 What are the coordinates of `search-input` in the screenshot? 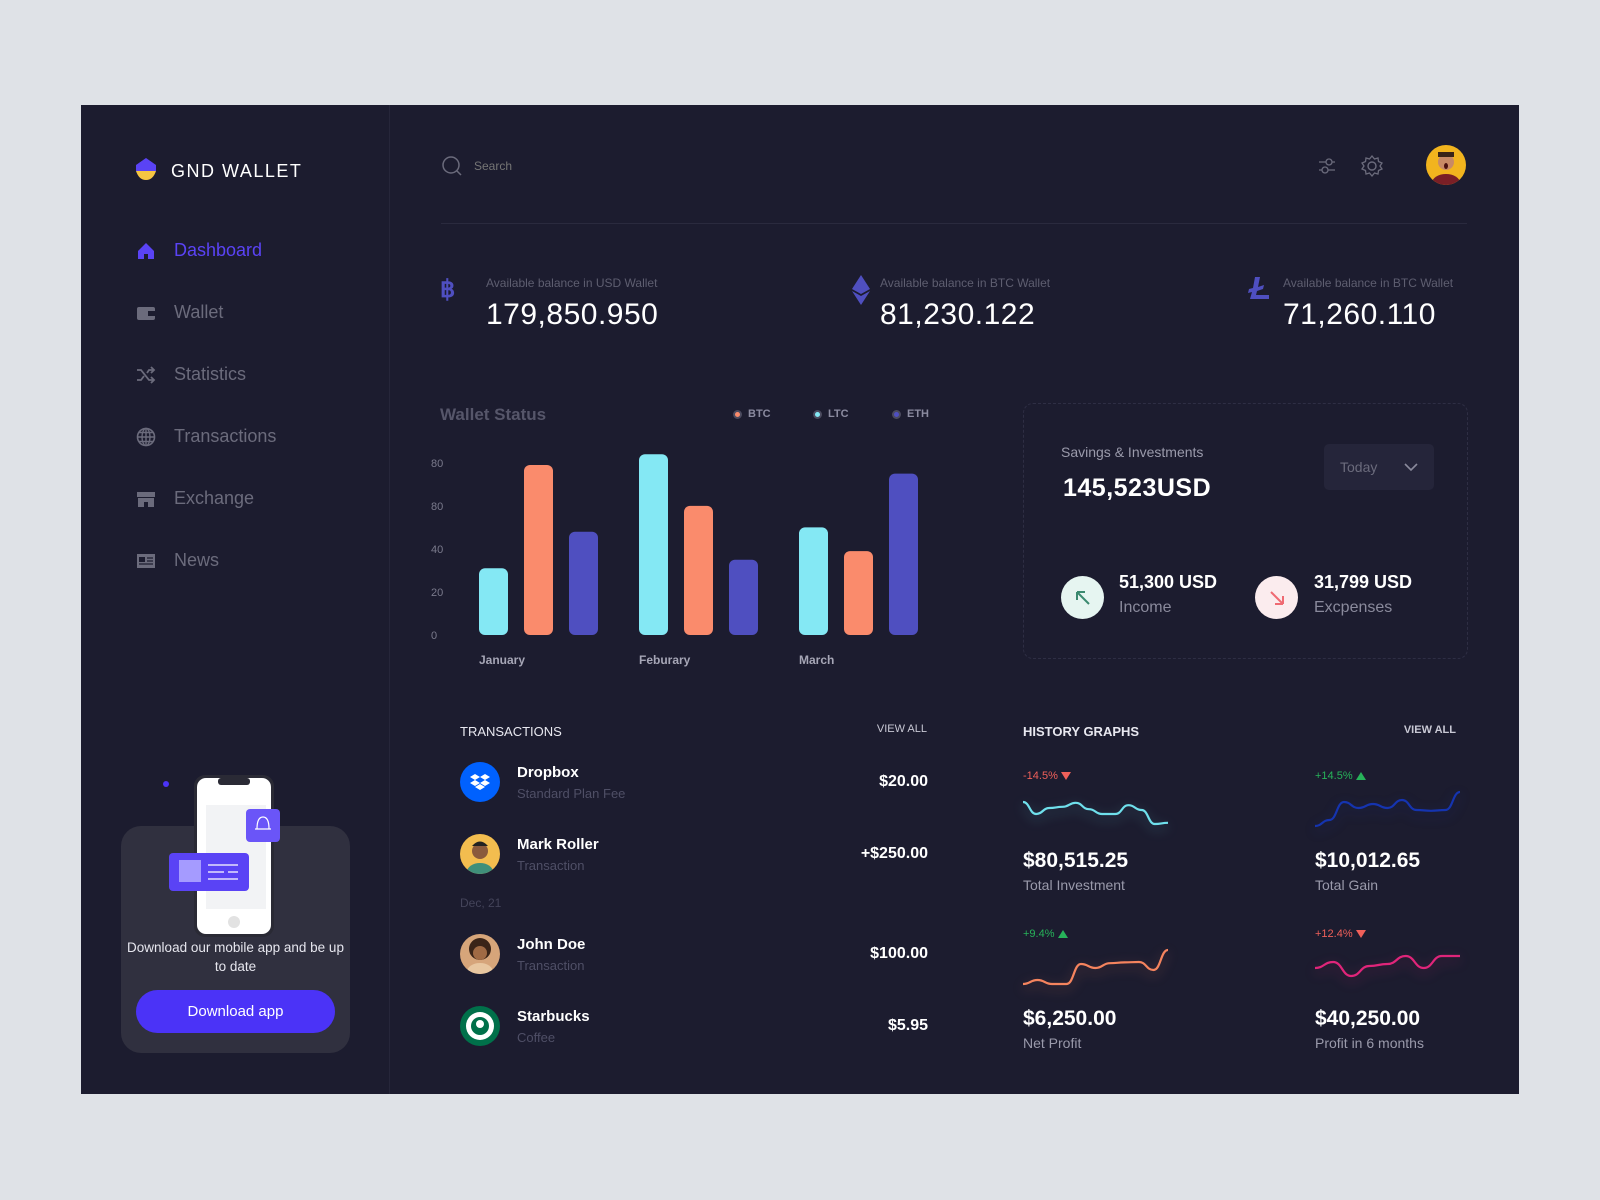 It's located at (624, 166).